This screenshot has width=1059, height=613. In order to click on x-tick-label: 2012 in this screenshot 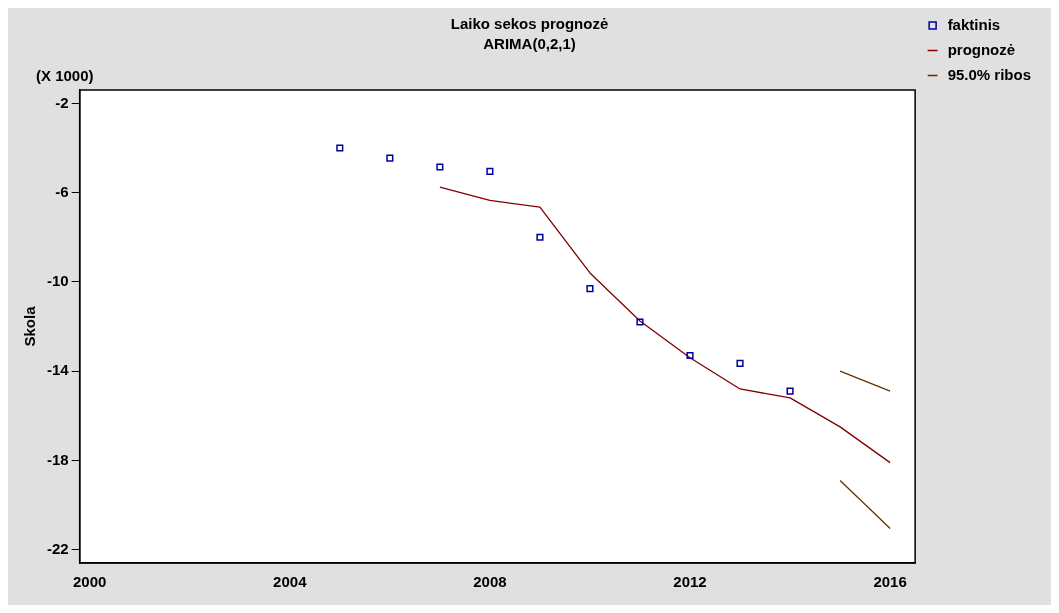, I will do `click(690, 582)`.